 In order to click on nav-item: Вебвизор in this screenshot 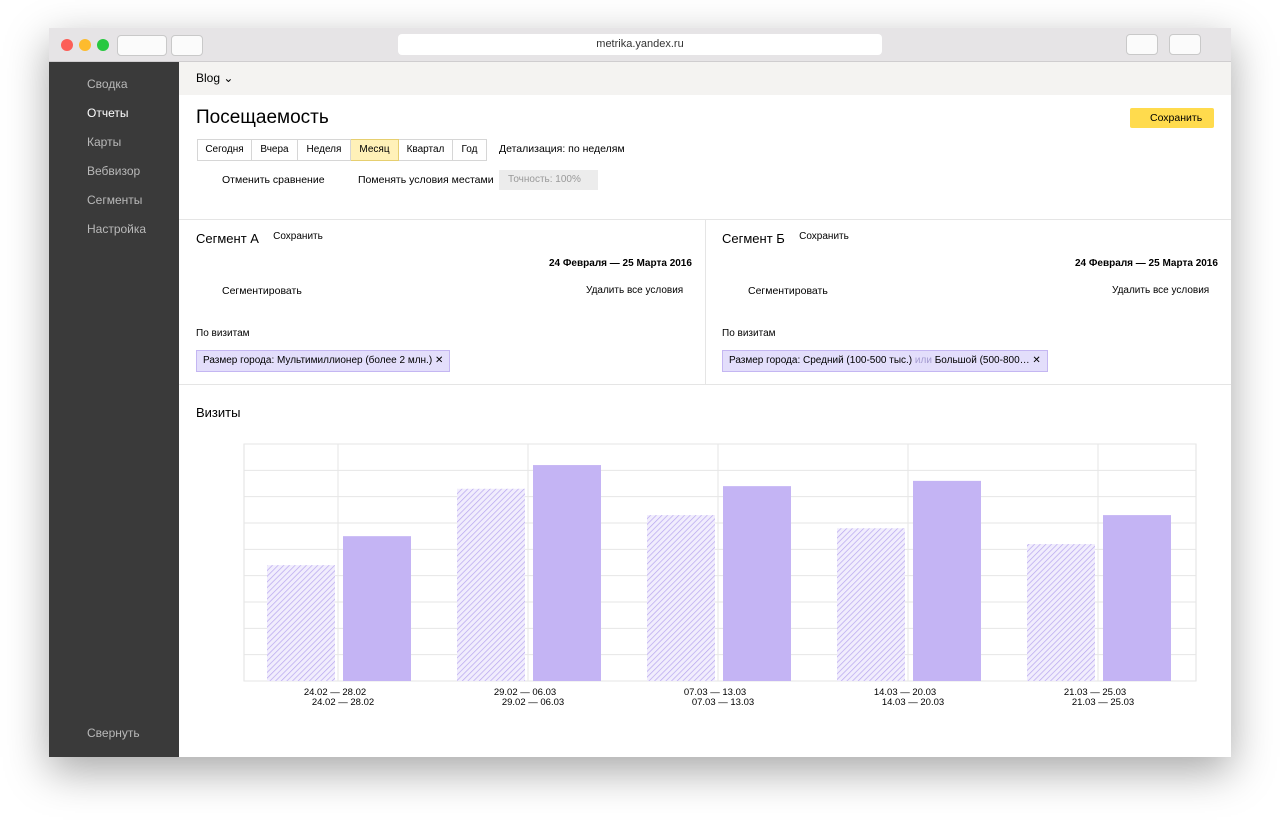, I will do `click(114, 171)`.